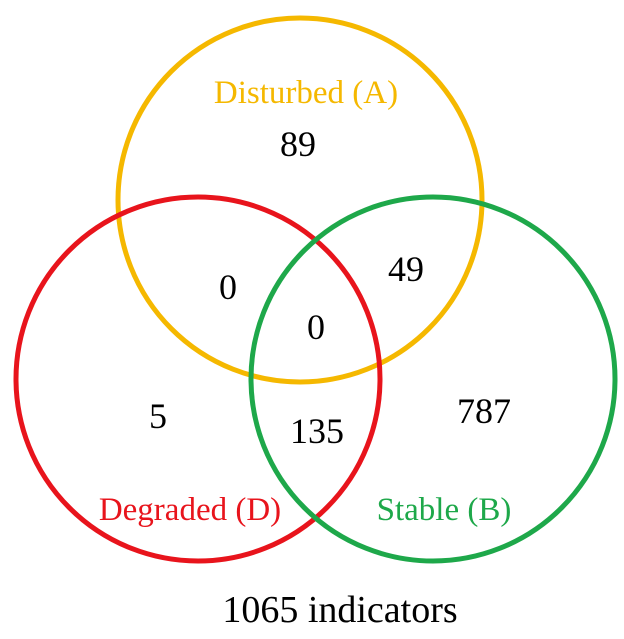 This screenshot has width=624, height=639. Describe the element at coordinates (190, 510) in the screenshot. I see `degraded-label: Degraded (D)` at that location.